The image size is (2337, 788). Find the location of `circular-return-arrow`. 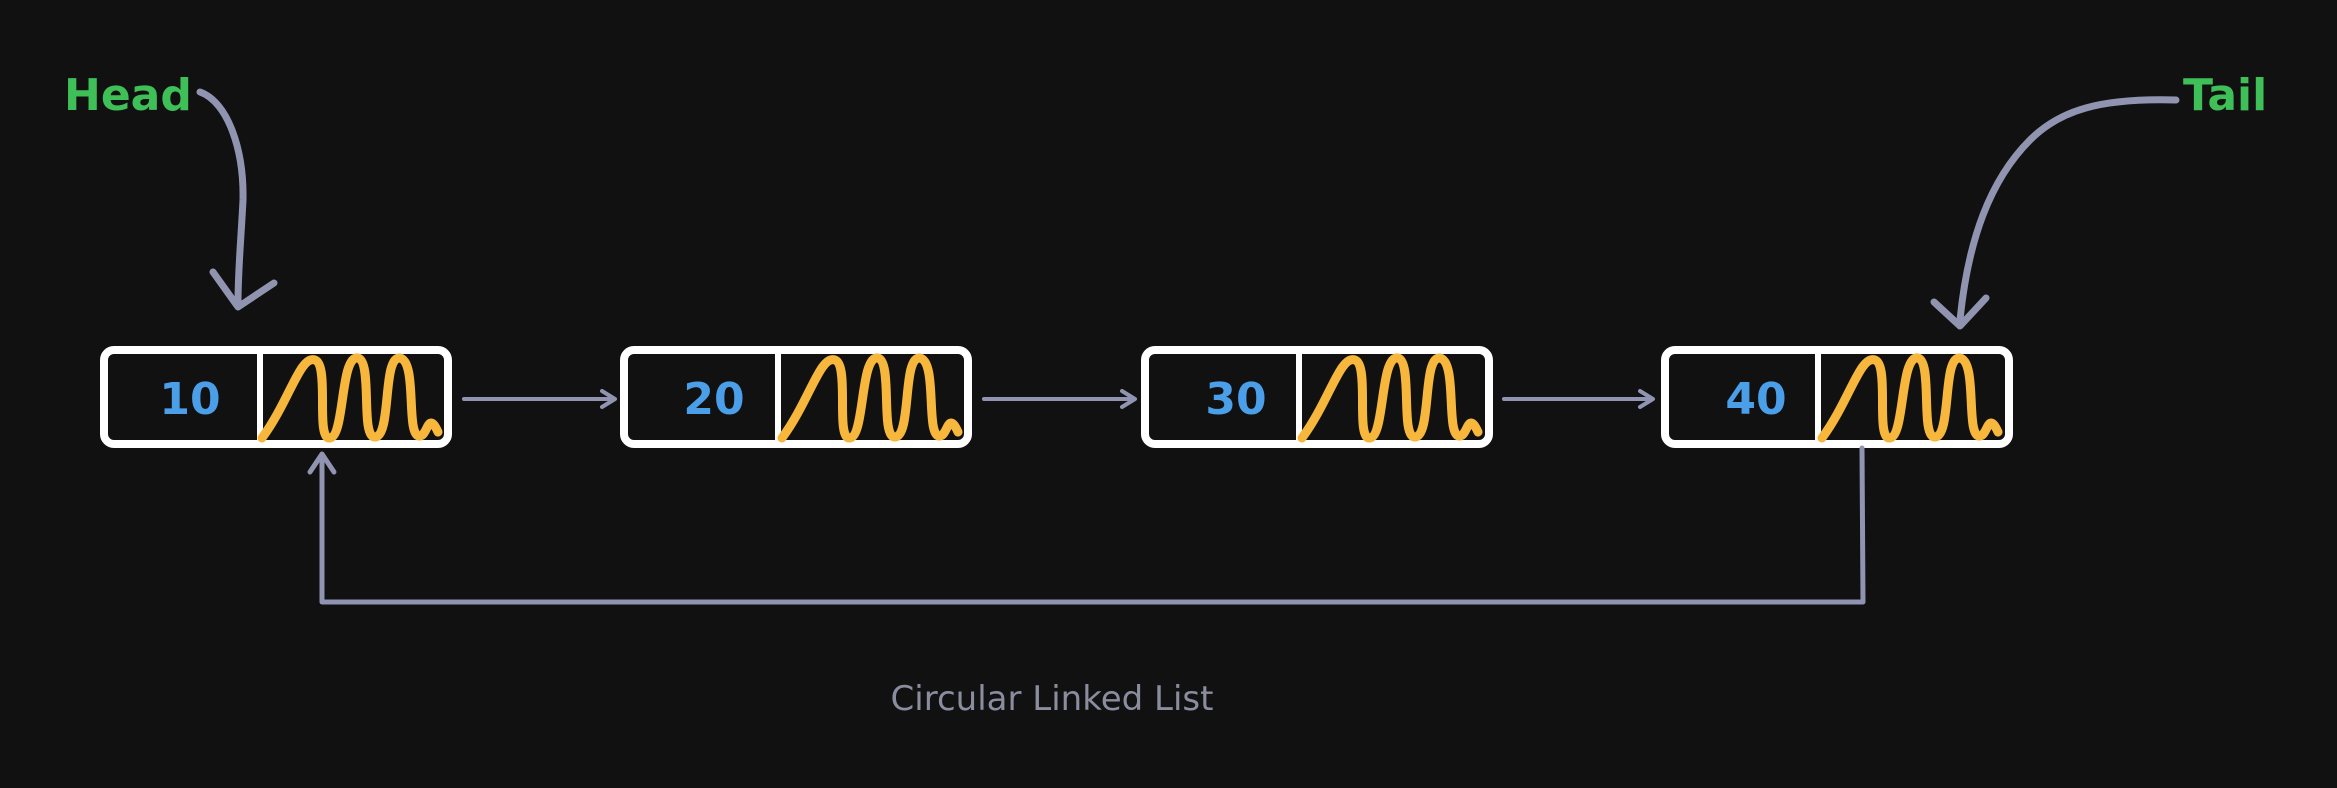

circular-return-arrow is located at coordinates (1092, 525).